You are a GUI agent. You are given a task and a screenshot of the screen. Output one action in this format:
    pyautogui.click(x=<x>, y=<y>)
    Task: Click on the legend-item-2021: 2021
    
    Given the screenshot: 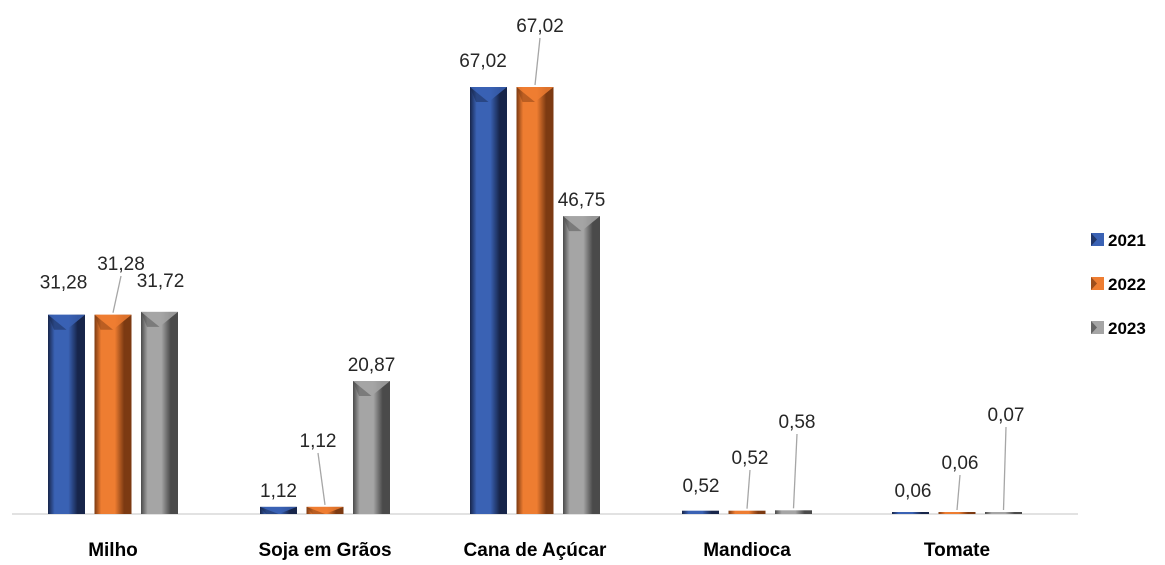 What is the action you would take?
    pyautogui.click(x=1118, y=240)
    